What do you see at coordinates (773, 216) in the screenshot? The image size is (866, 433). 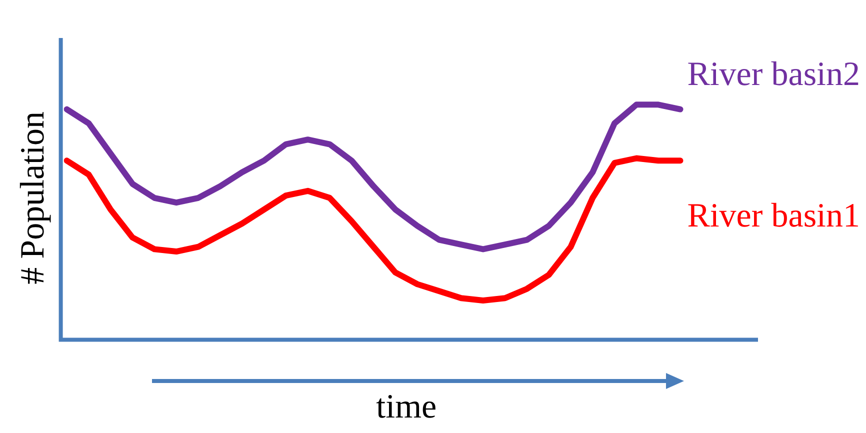 I see `series-label: River basin1` at bounding box center [773, 216].